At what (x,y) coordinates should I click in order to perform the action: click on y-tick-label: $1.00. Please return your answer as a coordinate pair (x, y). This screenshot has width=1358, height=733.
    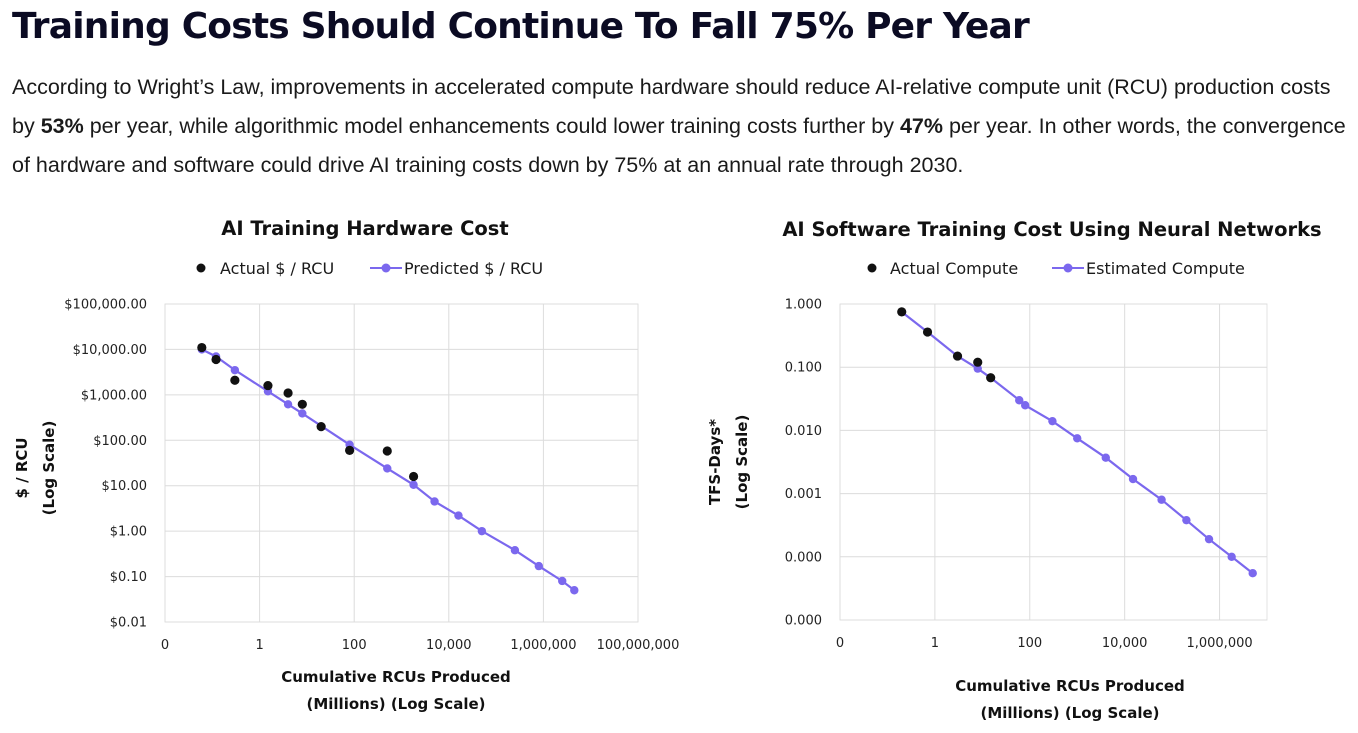
    Looking at the image, I should click on (128, 532).